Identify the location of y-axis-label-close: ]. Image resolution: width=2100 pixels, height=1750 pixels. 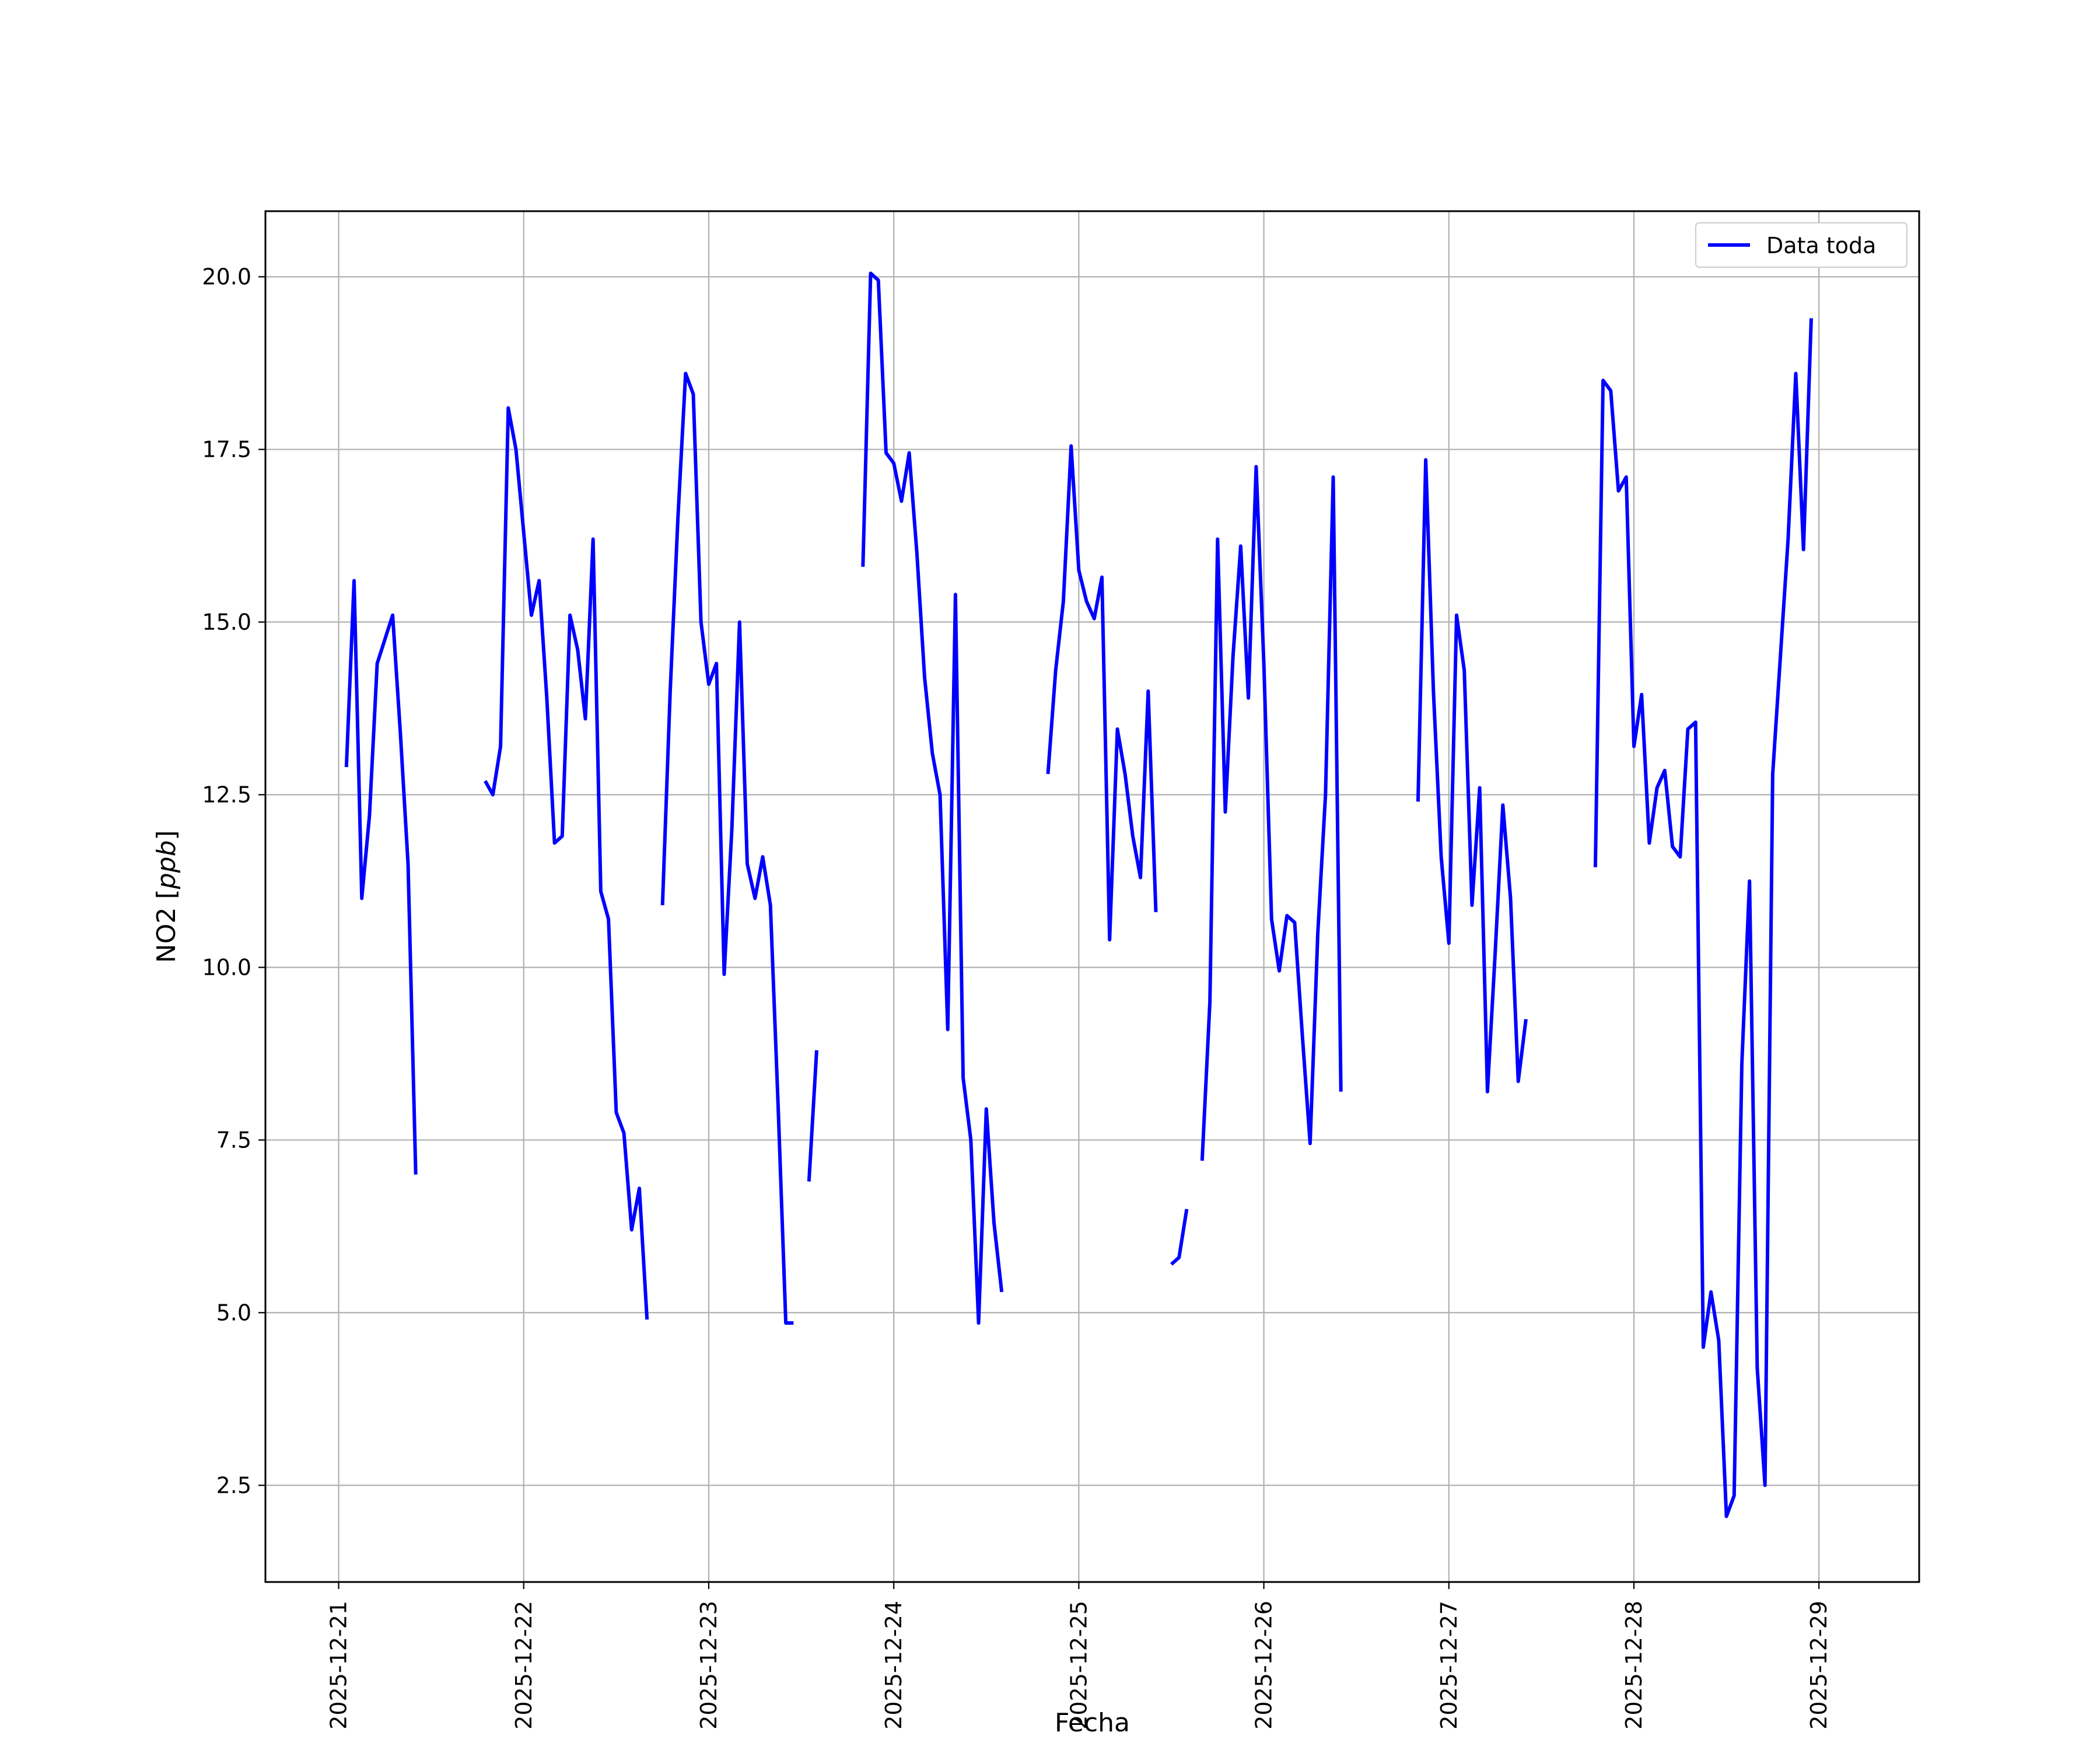
(166, 835).